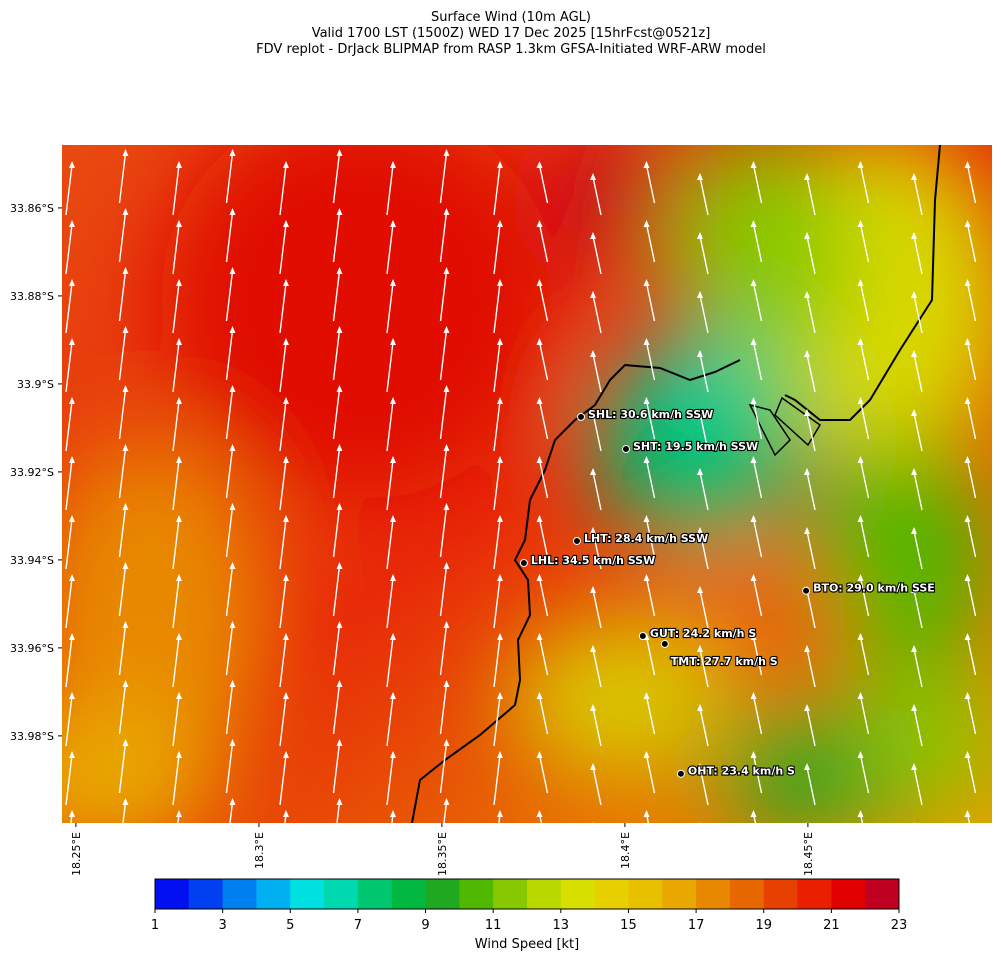 This screenshot has height=966, width=1001. Describe the element at coordinates (831, 925) in the screenshot. I see `colorbar-tick-label: 21` at that location.